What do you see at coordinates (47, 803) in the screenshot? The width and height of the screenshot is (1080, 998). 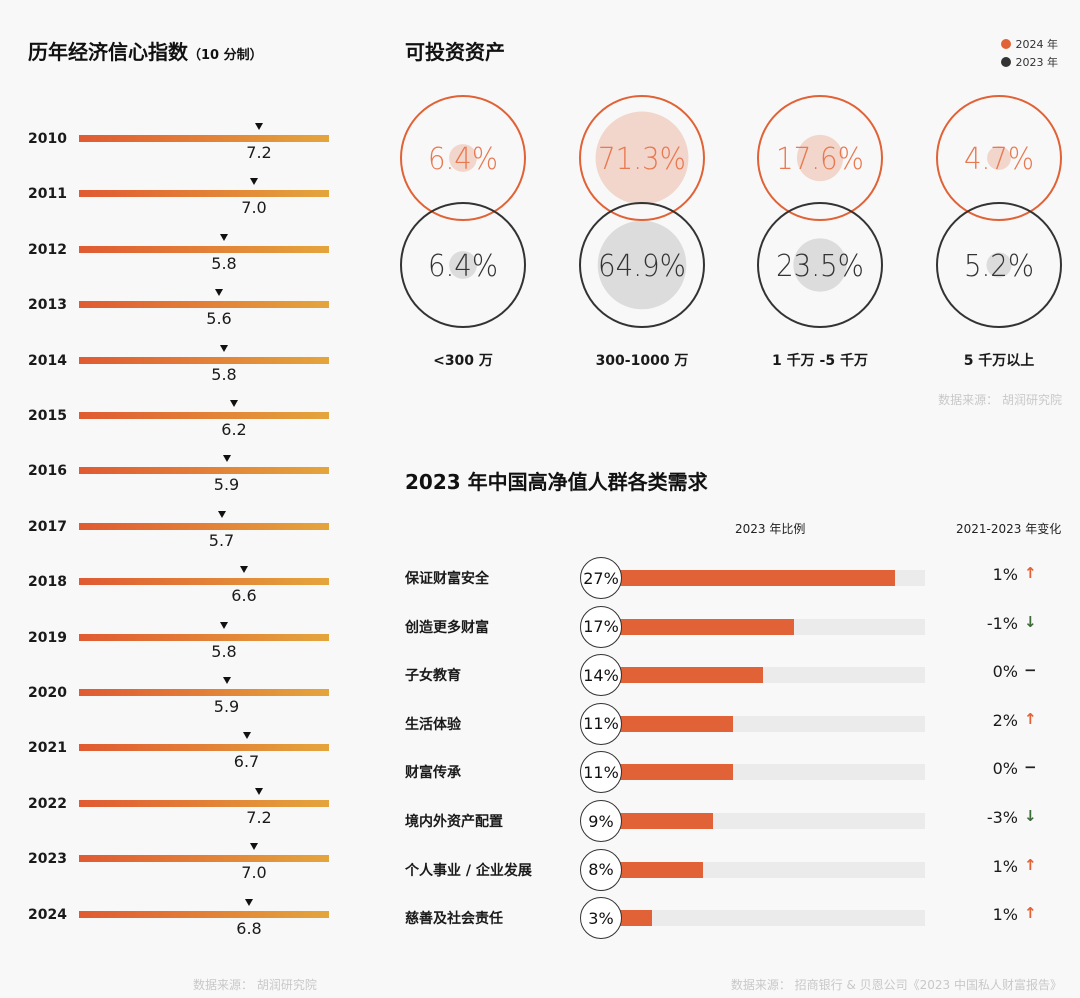 I see `confidence-year: 2022` at bounding box center [47, 803].